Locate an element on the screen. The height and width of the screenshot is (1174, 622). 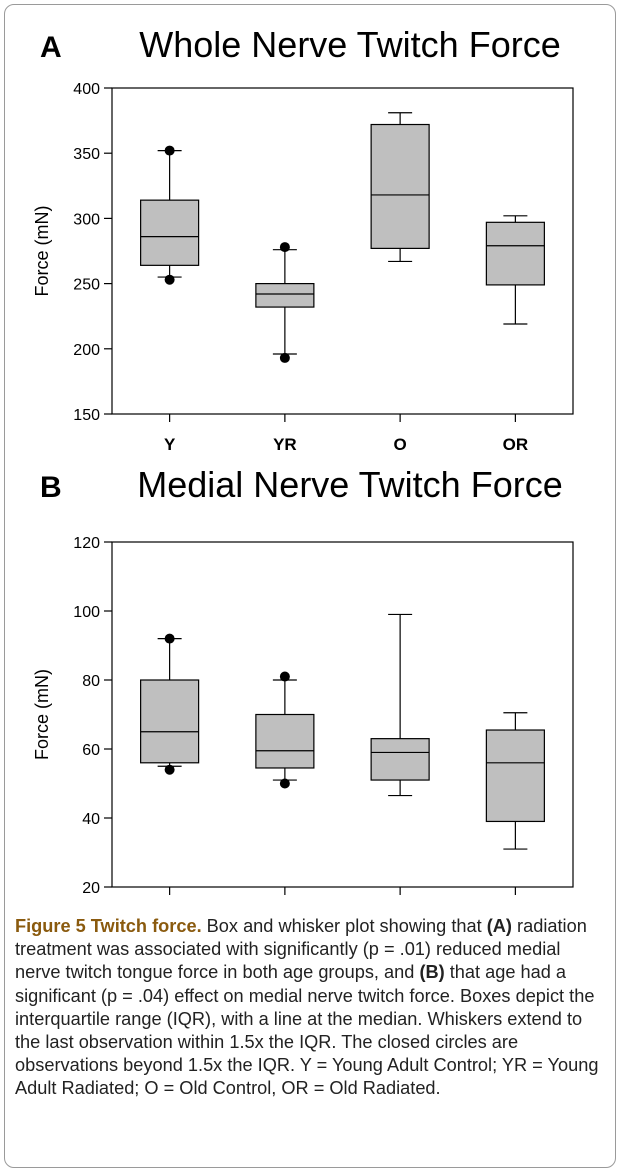
panel-b-x-tick-label-y: Y is located at coordinates (170, 909).